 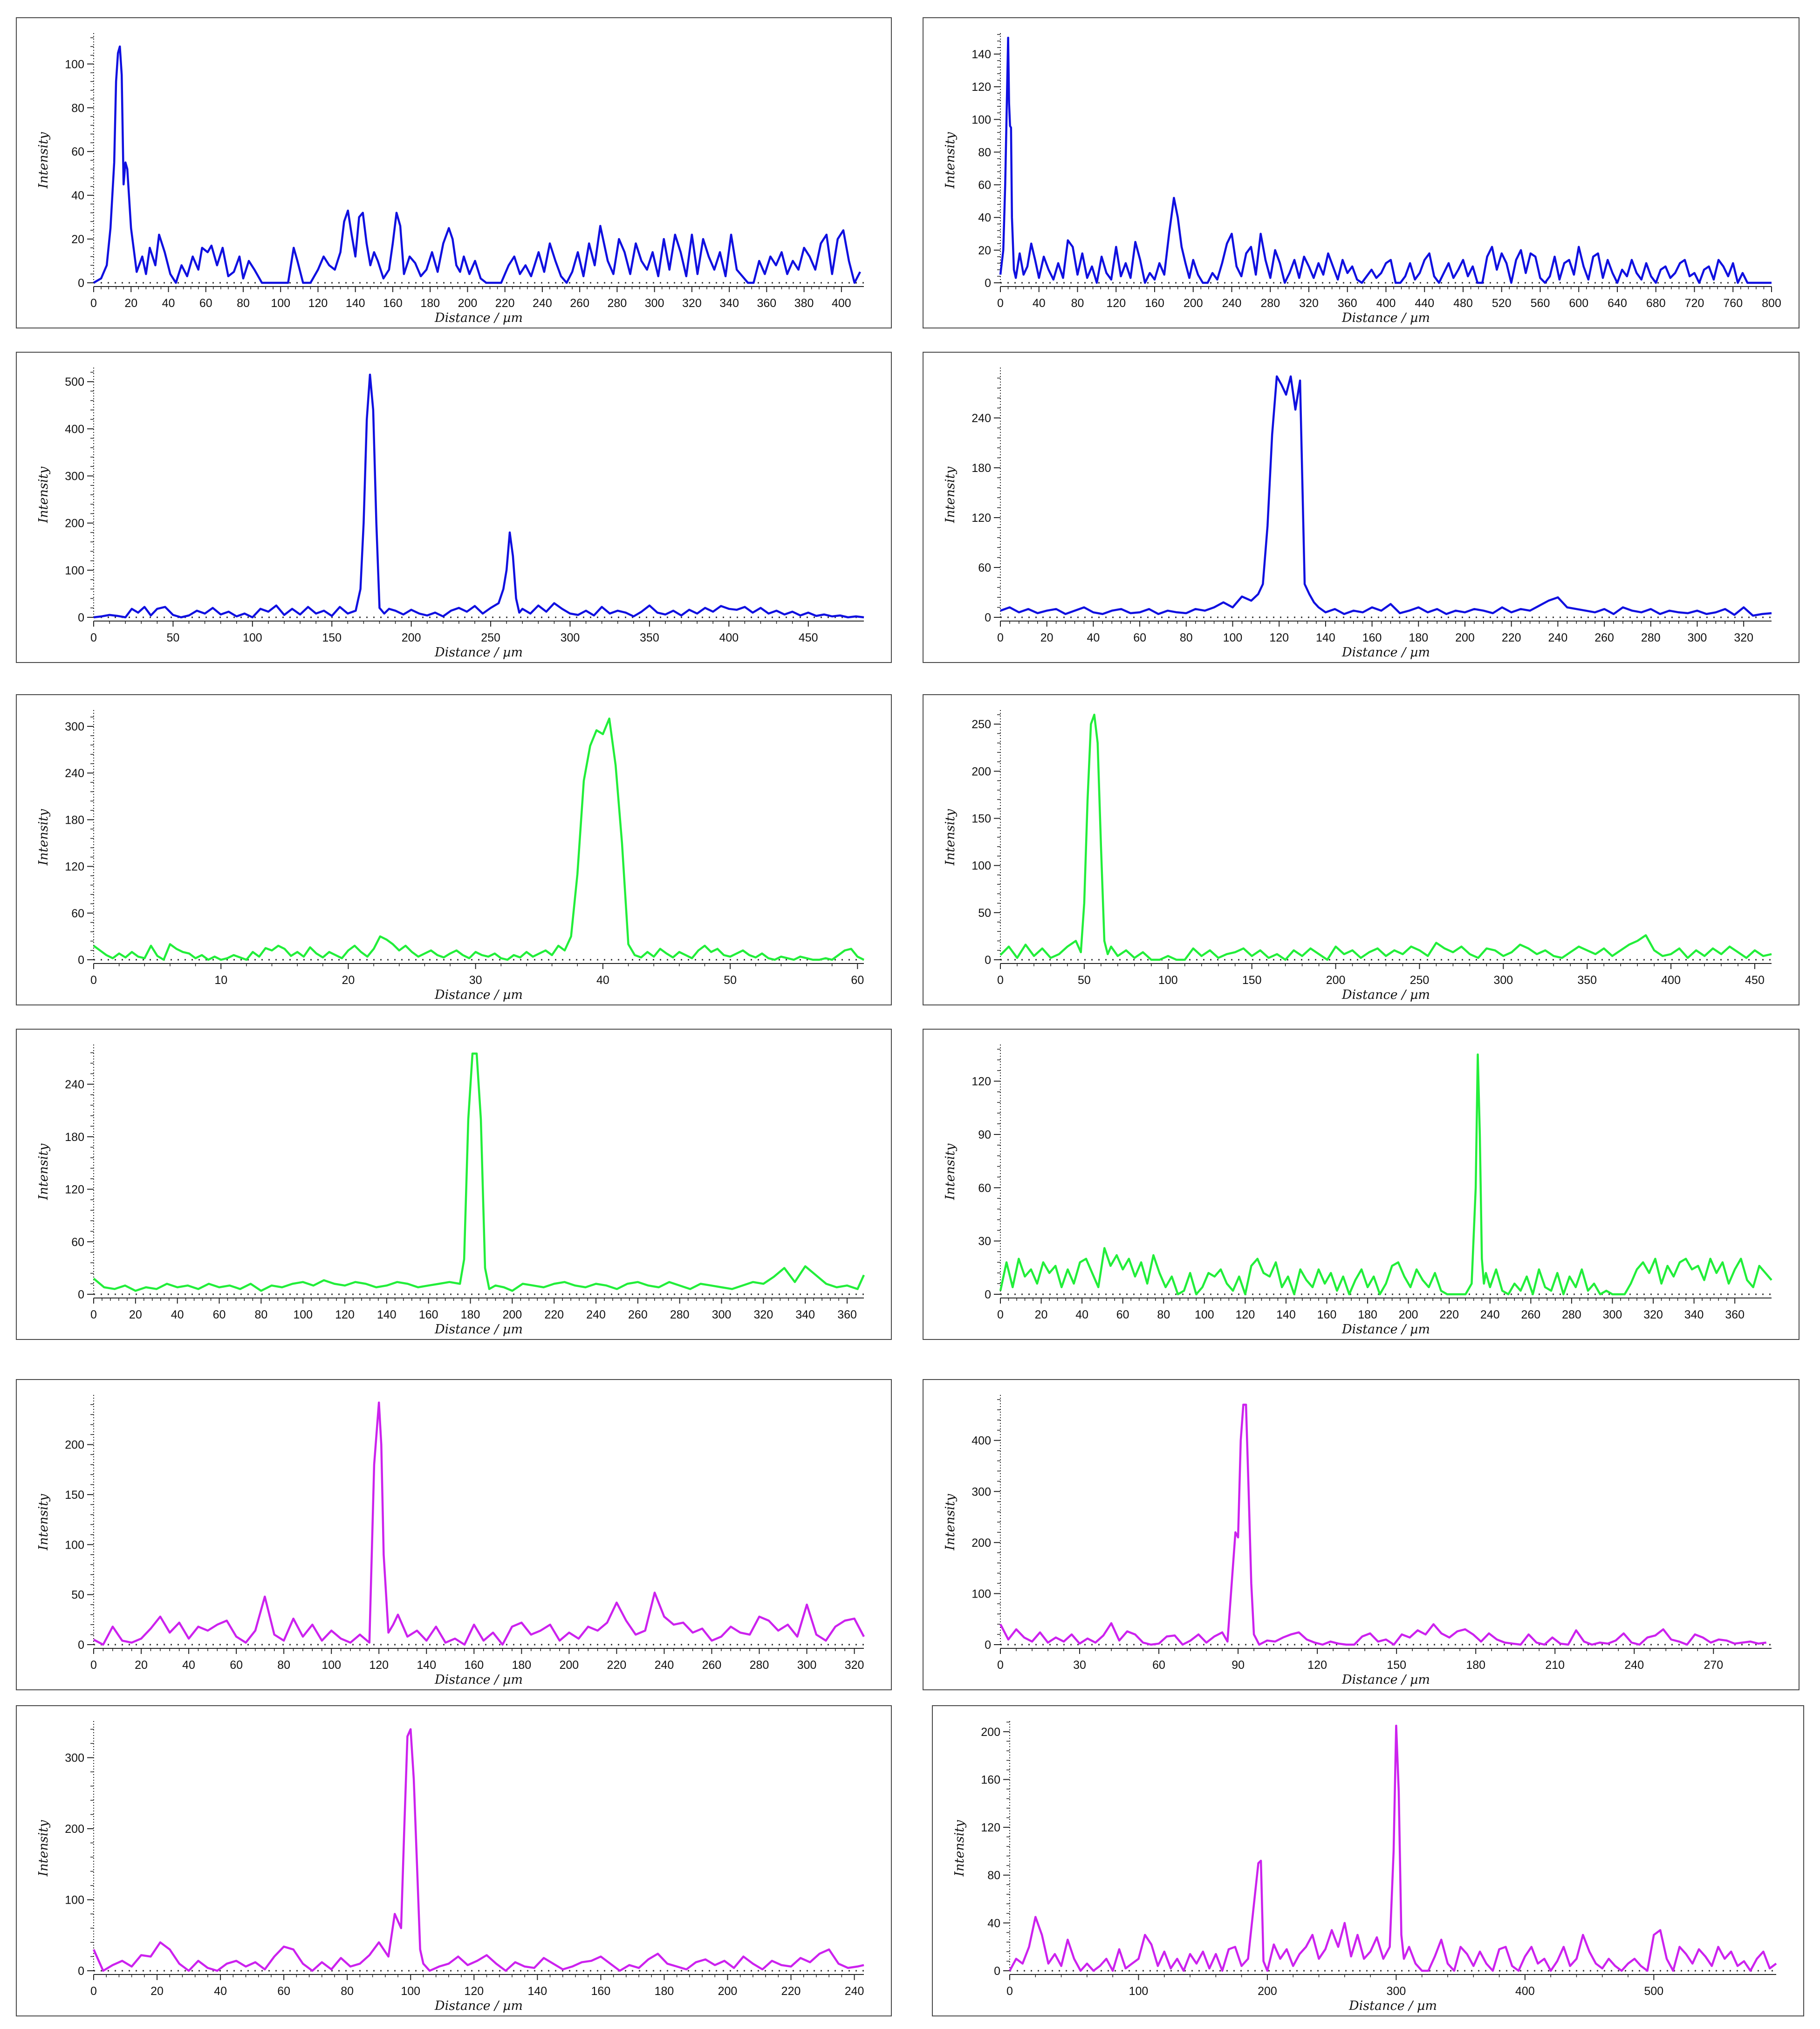 What do you see at coordinates (1193, 303) in the screenshot?
I see `x-tick-label: 200` at bounding box center [1193, 303].